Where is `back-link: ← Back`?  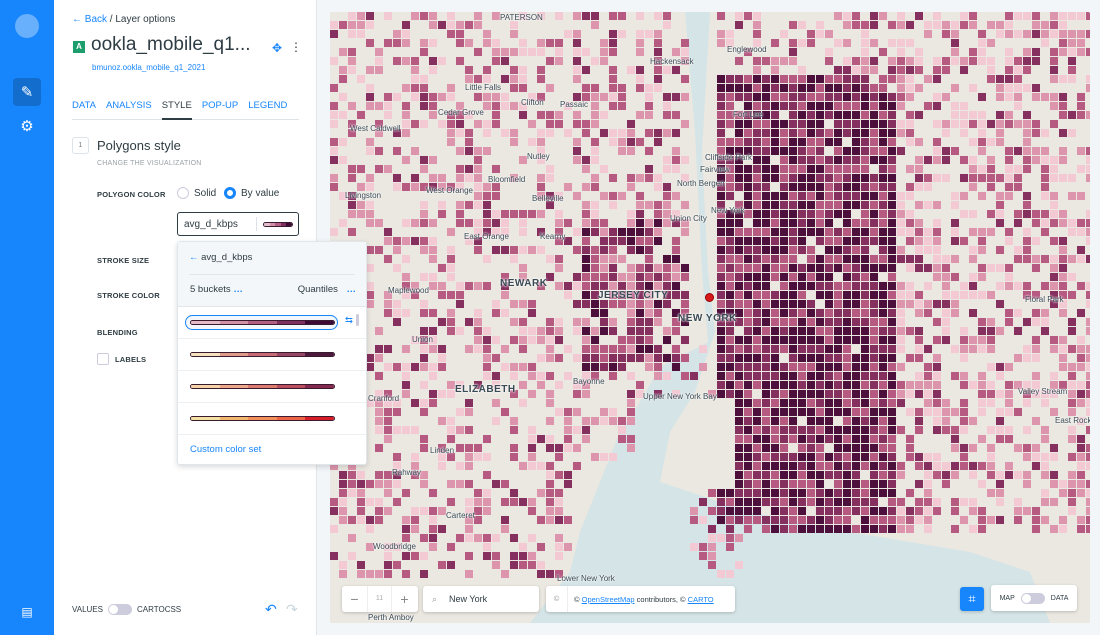 back-link: ← Back is located at coordinates (90, 19).